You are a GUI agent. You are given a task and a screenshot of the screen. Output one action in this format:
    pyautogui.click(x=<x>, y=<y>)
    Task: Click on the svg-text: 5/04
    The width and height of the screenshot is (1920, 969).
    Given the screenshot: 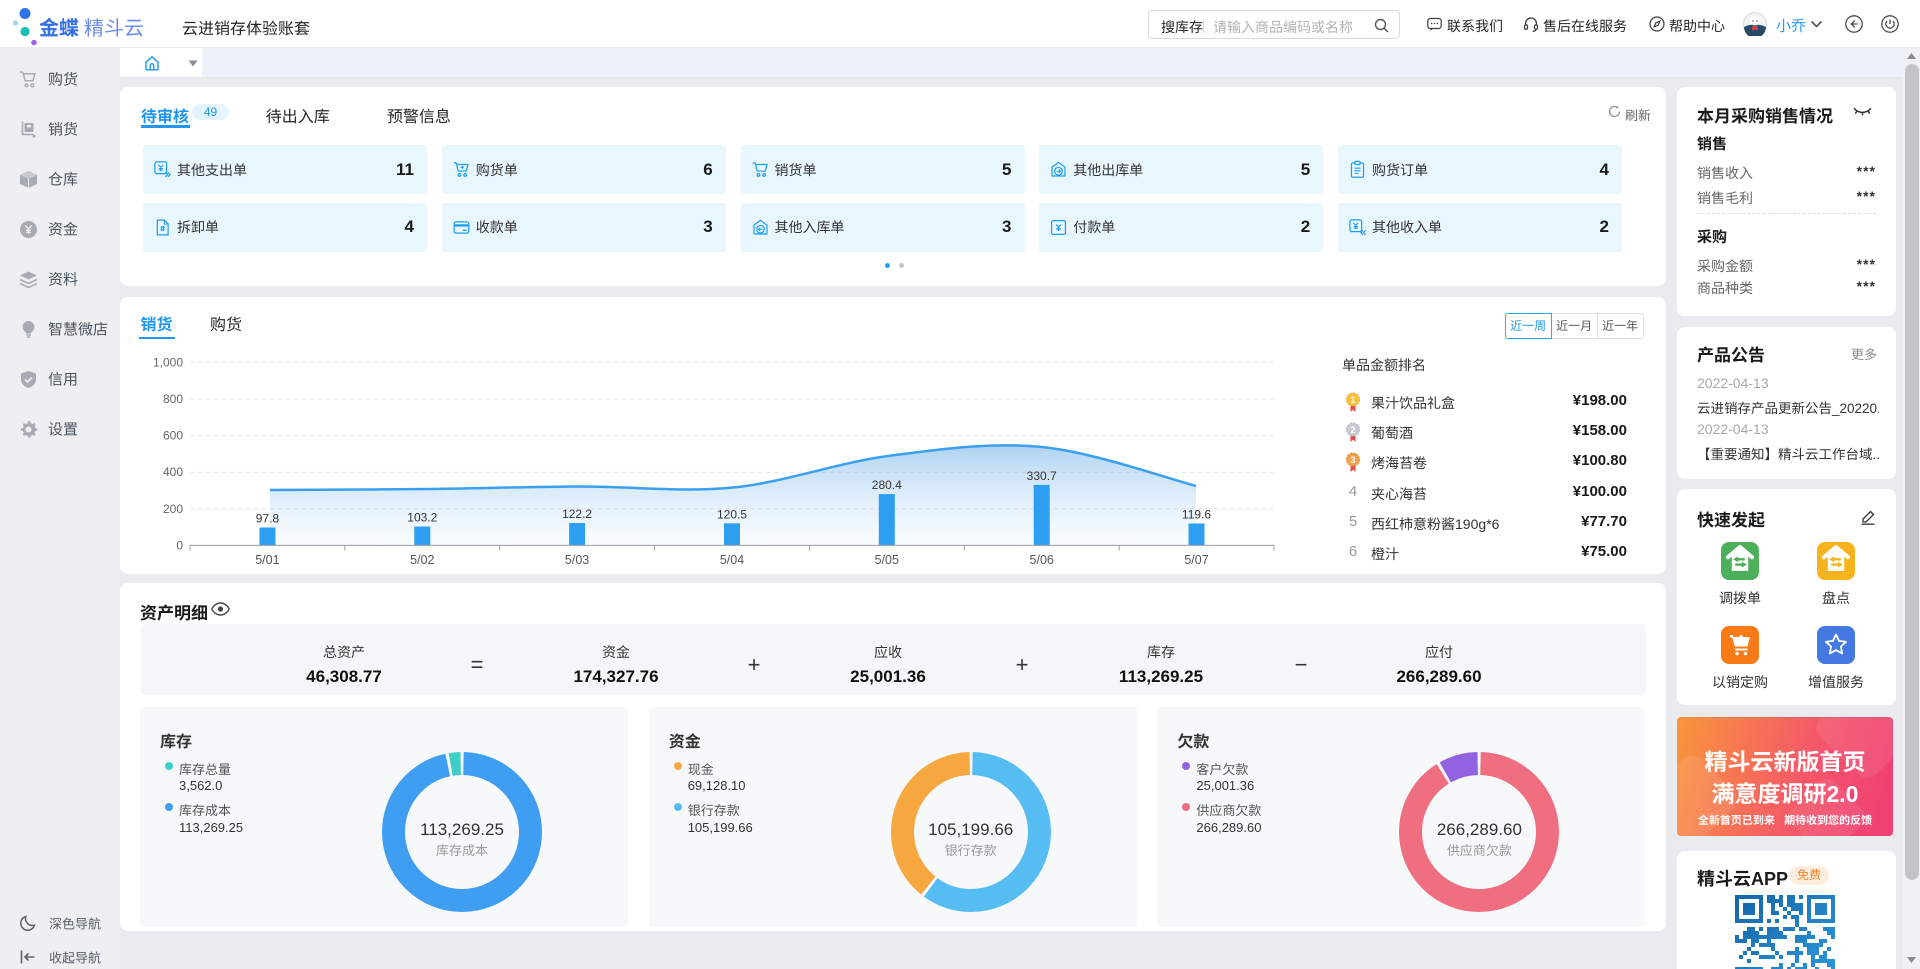 What is the action you would take?
    pyautogui.click(x=732, y=560)
    